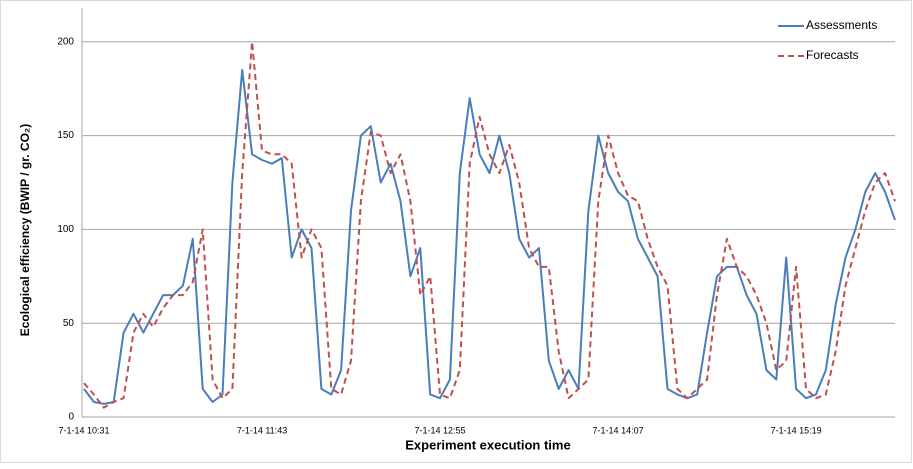  I want to click on x-tick-label: 7-1-14 10:31, so click(83, 430).